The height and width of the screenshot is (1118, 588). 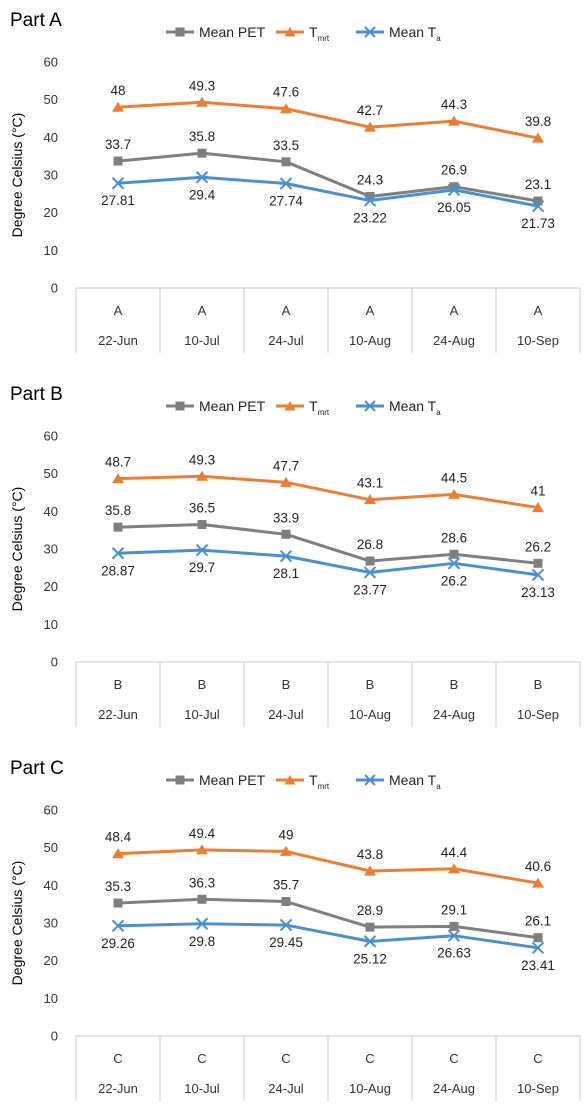 What do you see at coordinates (117, 90) in the screenshot?
I see `data-label-tmrt: 48` at bounding box center [117, 90].